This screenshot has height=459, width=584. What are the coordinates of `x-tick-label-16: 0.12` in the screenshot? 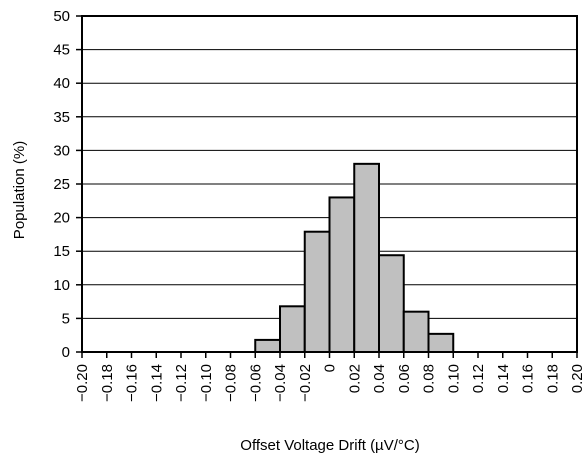 It's located at (478, 378).